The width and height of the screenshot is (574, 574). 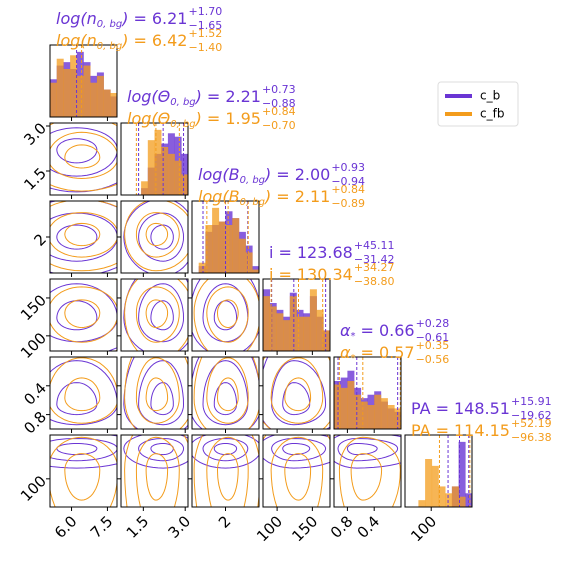 What do you see at coordinates (271, 252) in the screenshot?
I see `param-label: i` at bounding box center [271, 252].